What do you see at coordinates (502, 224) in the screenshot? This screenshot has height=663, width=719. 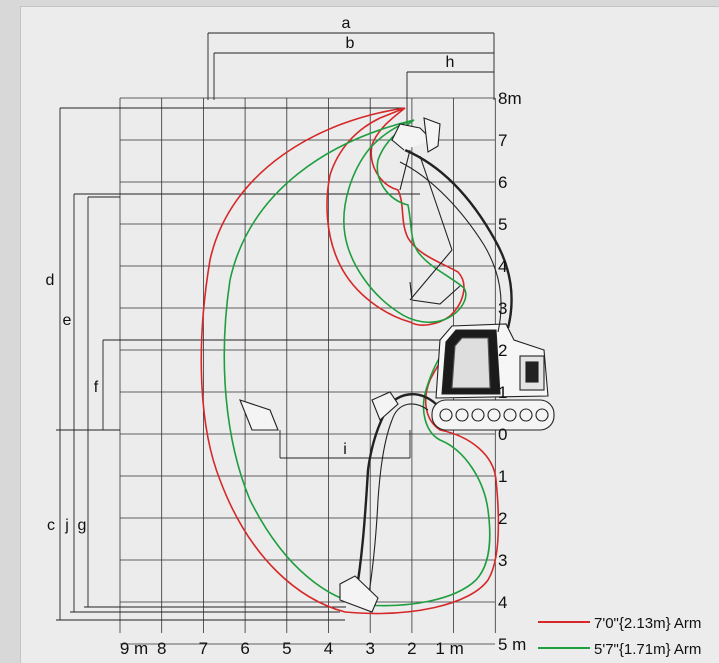 I see `right-axis-tick-label: 5` at bounding box center [502, 224].